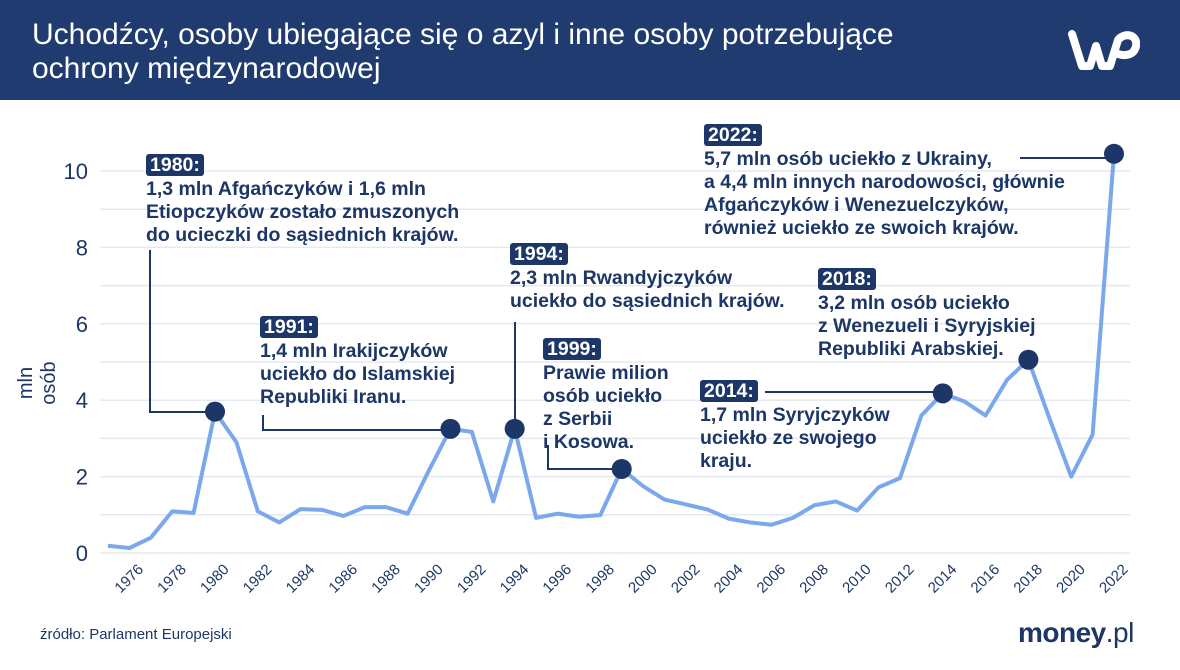 The width and height of the screenshot is (1180, 670). I want to click on x-tick-label: 1994, so click(515, 579).